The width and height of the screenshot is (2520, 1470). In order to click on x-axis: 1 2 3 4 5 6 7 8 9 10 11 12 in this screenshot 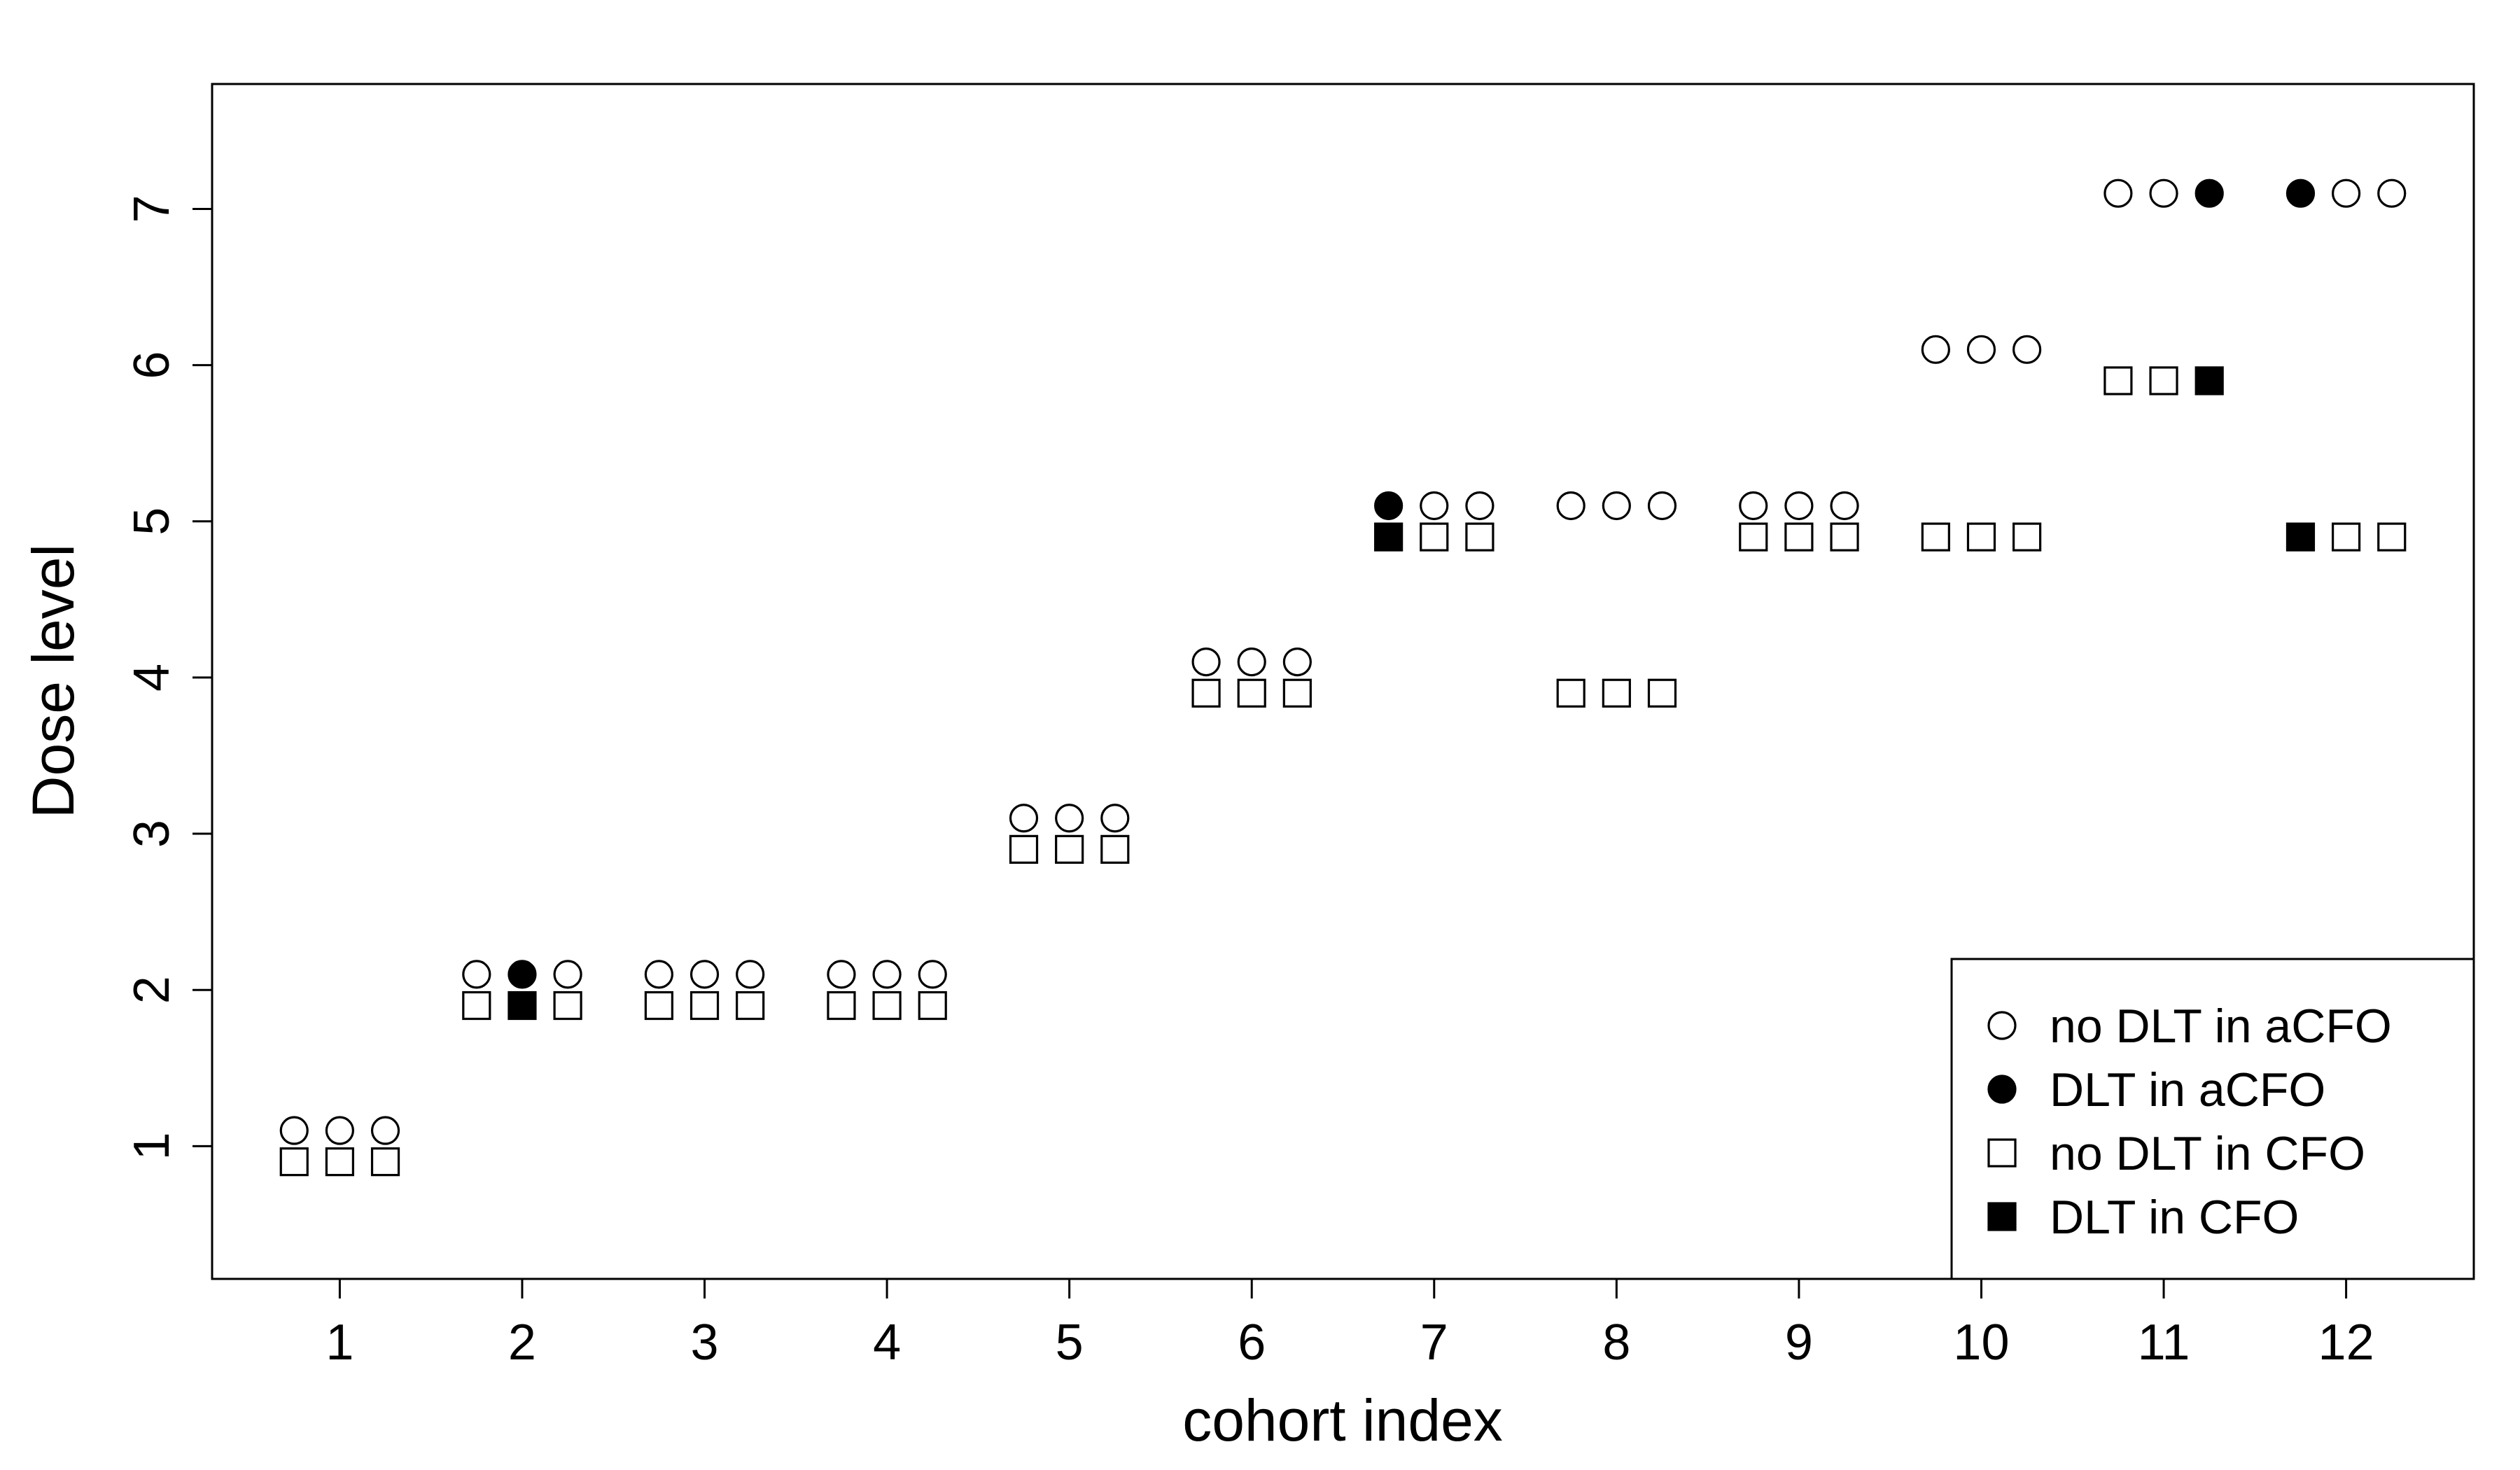, I will do `click(1350, 1325)`.